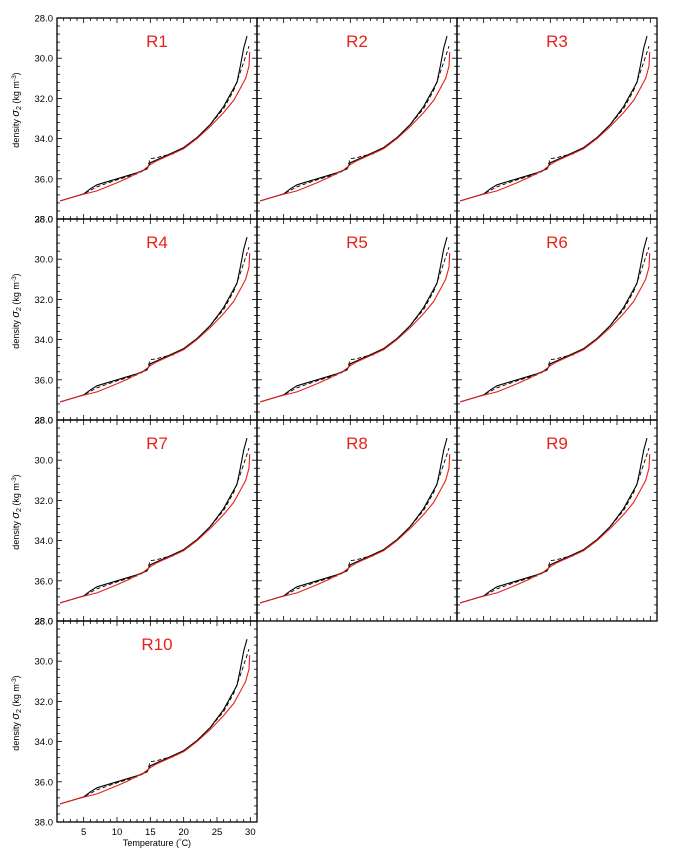 This screenshot has width=676, height=867. I want to click on panel-r5: R5, so click(357, 319).